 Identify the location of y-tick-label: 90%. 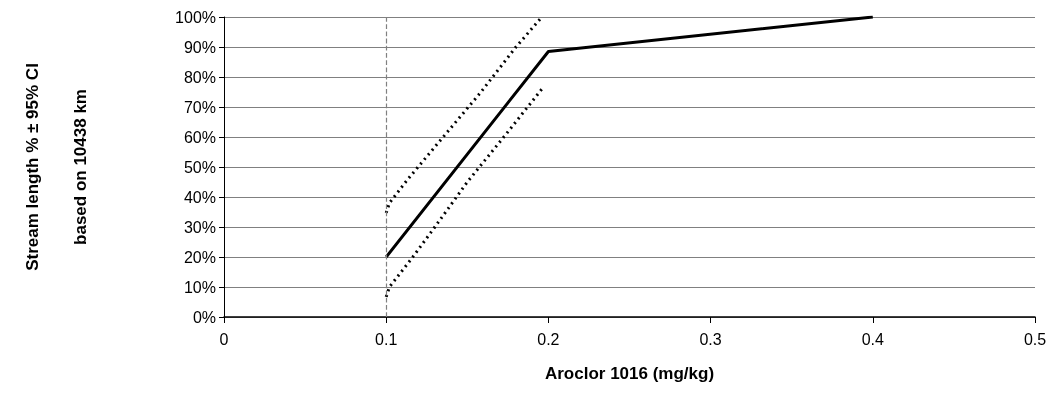
(199, 47).